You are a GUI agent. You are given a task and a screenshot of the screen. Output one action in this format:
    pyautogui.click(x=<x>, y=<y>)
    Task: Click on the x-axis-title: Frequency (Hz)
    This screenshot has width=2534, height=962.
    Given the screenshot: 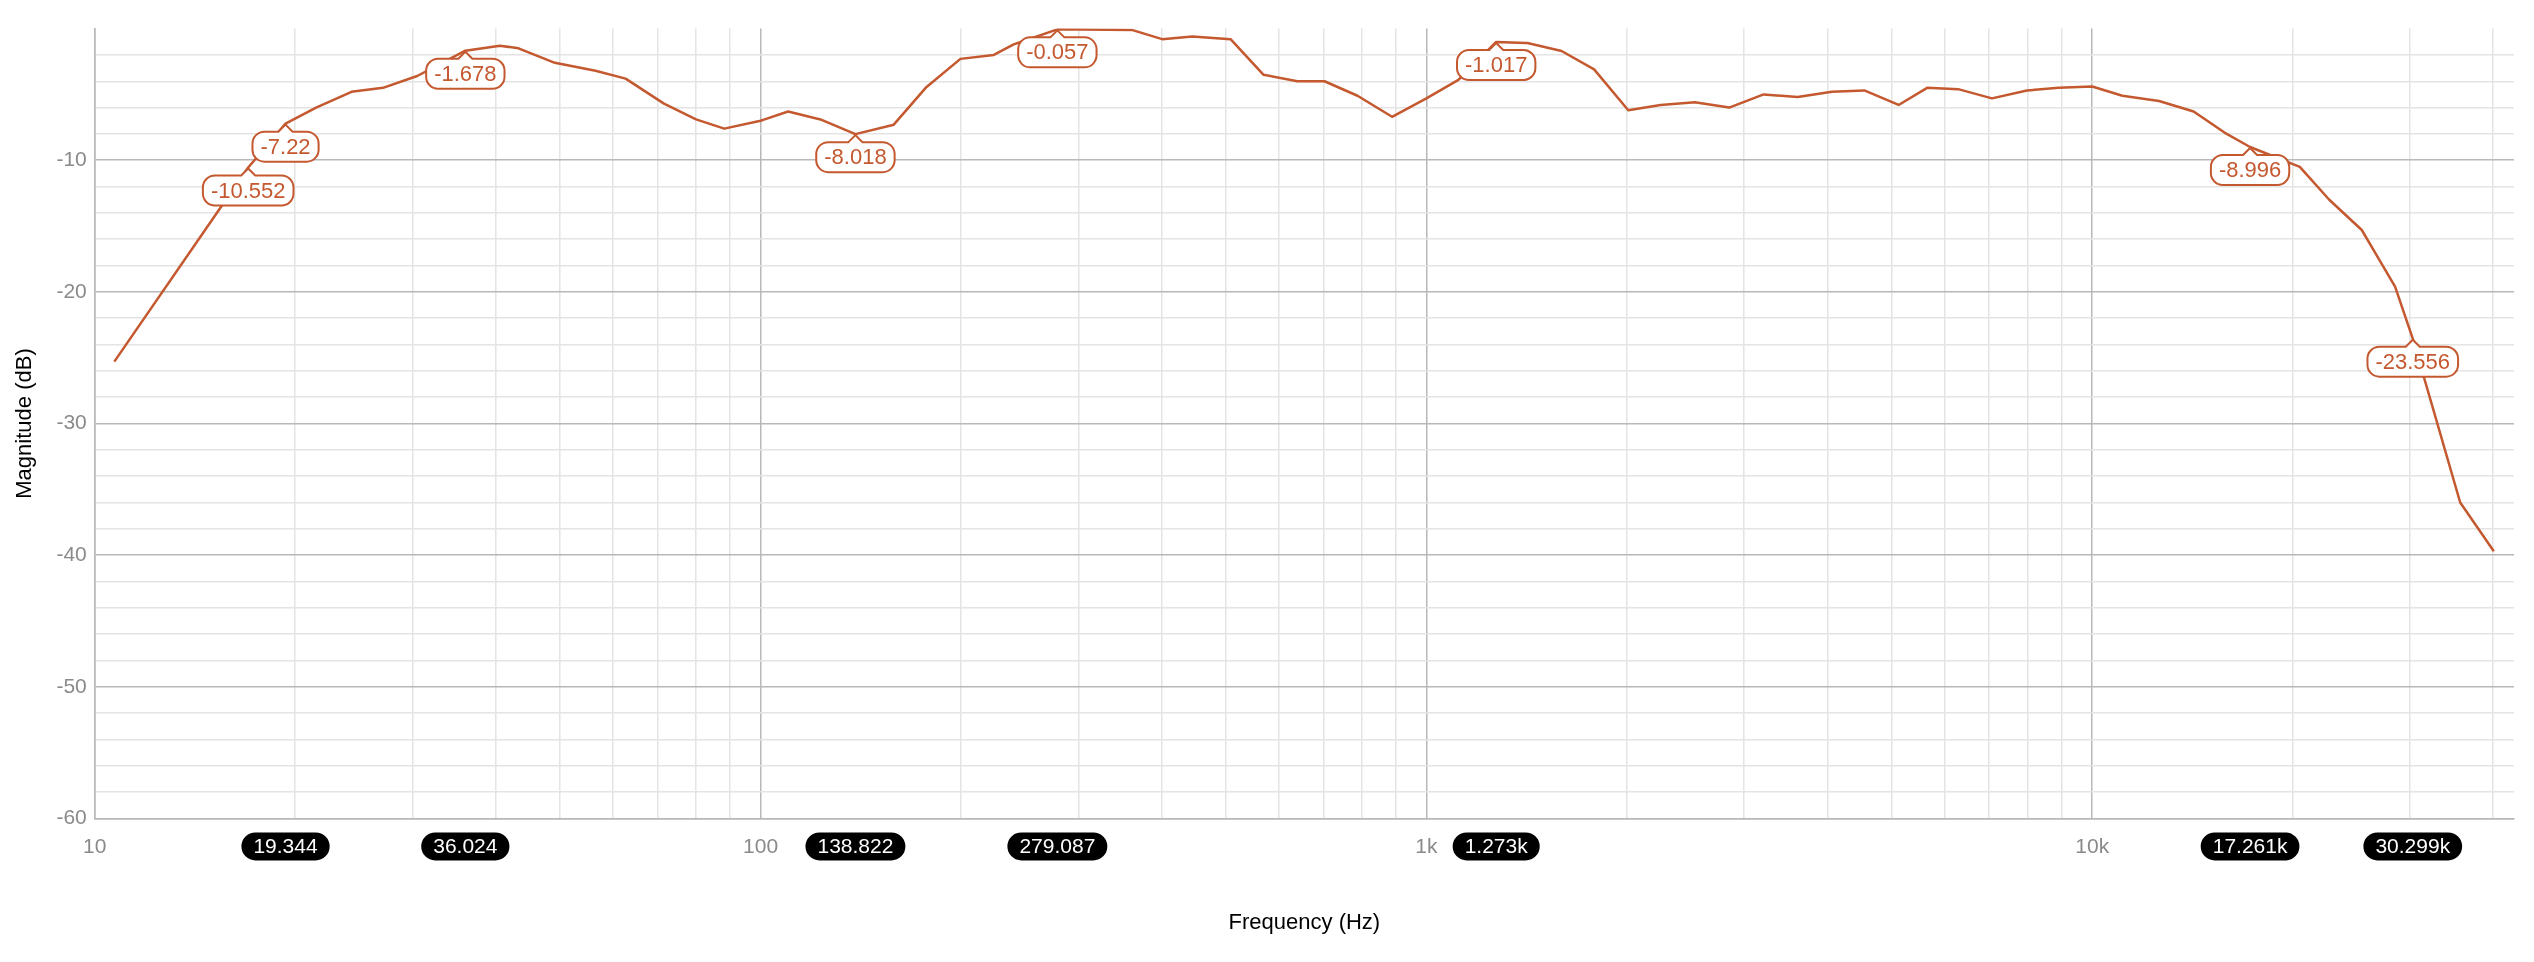 What is the action you would take?
    pyautogui.click(x=1304, y=921)
    